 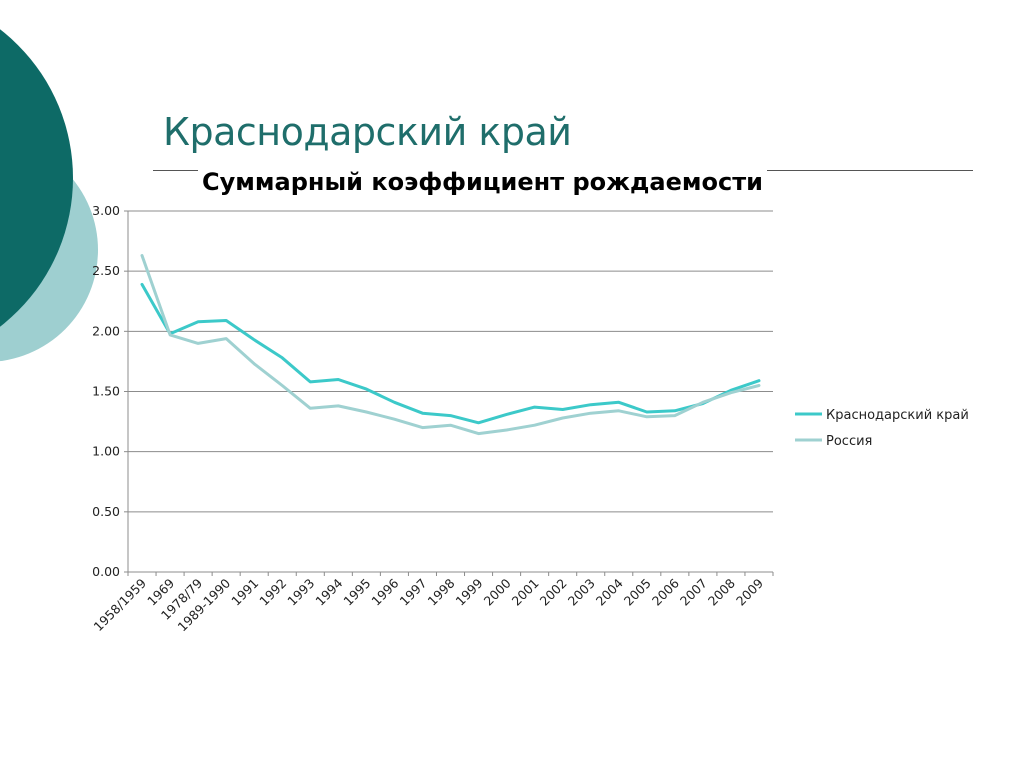 I want to click on series-lines, so click(x=450, y=345).